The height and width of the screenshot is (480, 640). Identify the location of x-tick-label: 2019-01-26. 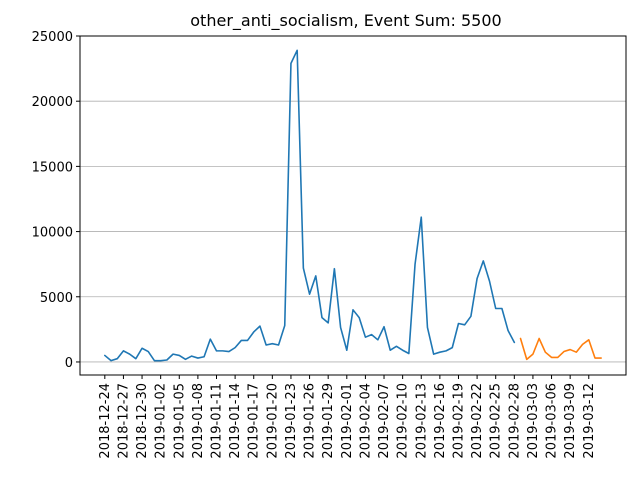
(310, 421).